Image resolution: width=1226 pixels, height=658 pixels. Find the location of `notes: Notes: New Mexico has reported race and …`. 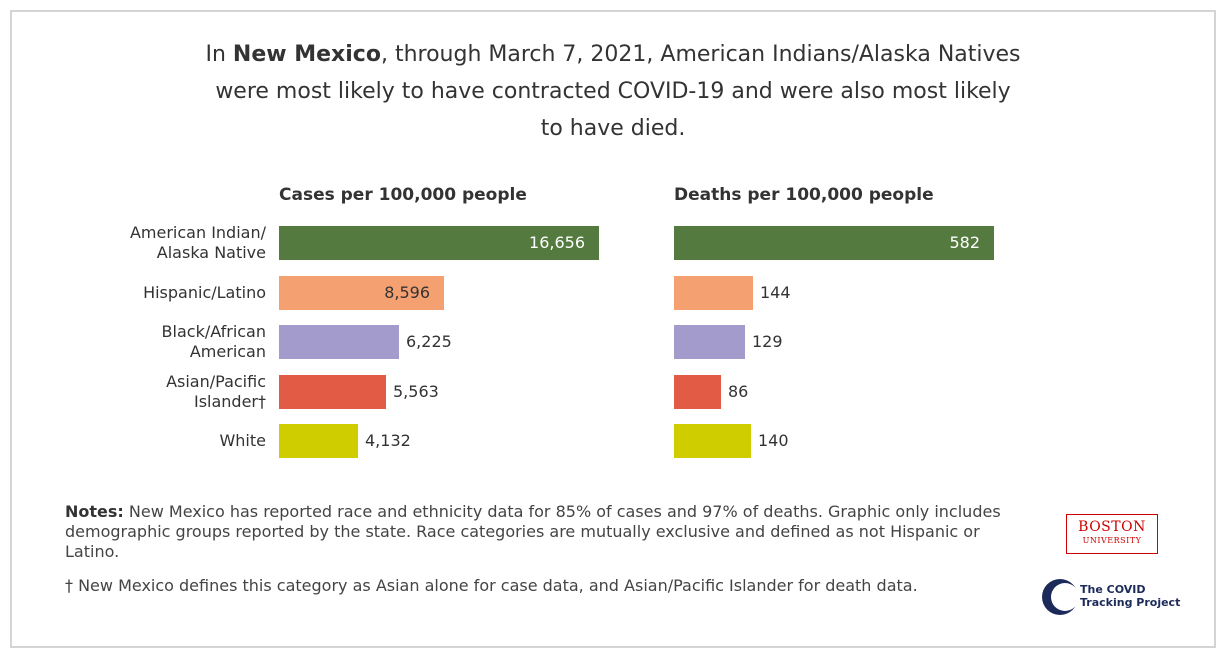

notes: Notes: New Mexico has reported race and … is located at coordinates (545, 532).